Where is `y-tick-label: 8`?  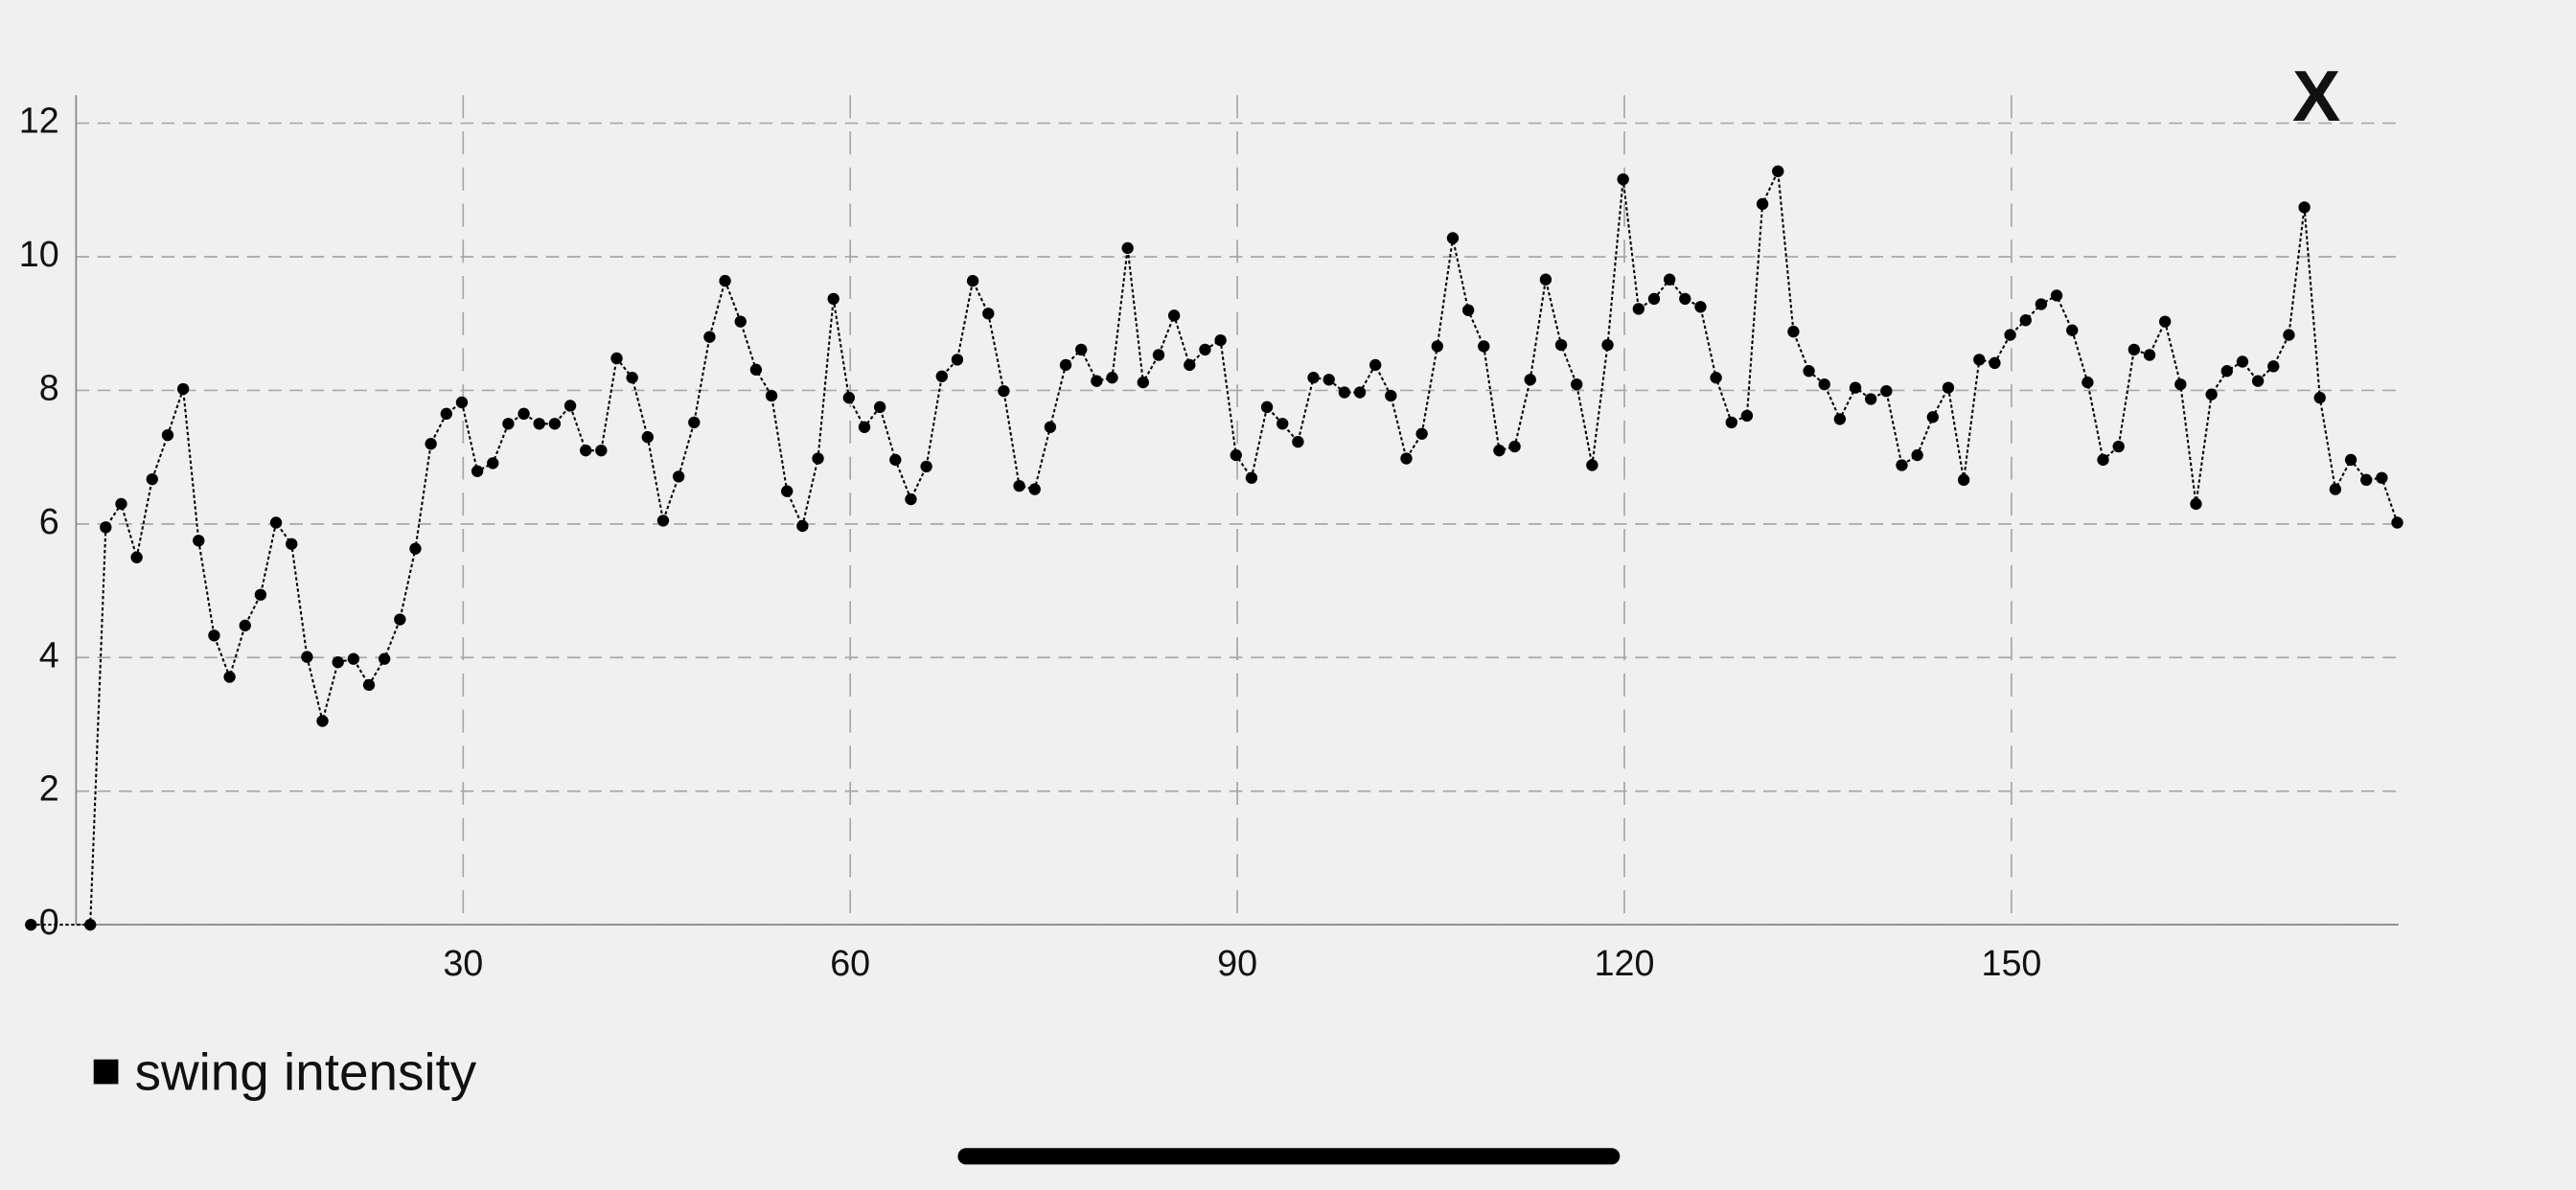
y-tick-label: 8 is located at coordinates (49, 387).